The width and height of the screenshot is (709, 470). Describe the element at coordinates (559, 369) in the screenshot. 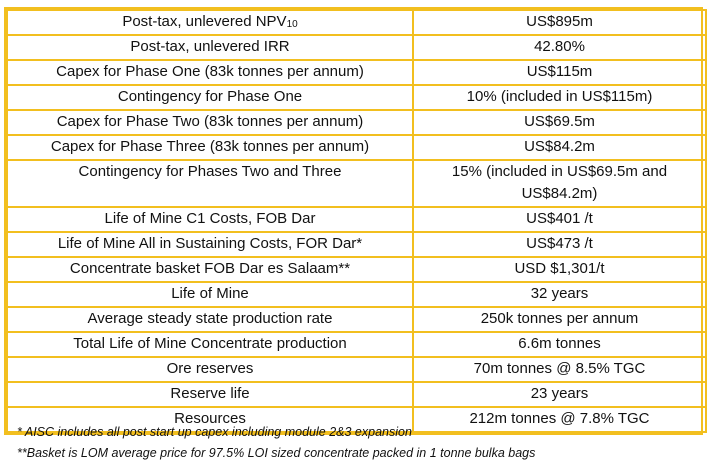

I see `row-value: 70m tonnes @ 8.5% TGC` at that location.